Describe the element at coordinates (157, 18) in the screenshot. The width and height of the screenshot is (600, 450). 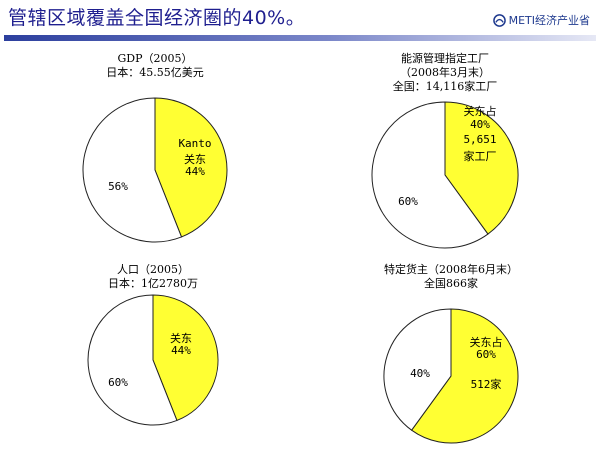
I see `page-title: 管辖区域覆盖全国经济圈的40%。` at that location.